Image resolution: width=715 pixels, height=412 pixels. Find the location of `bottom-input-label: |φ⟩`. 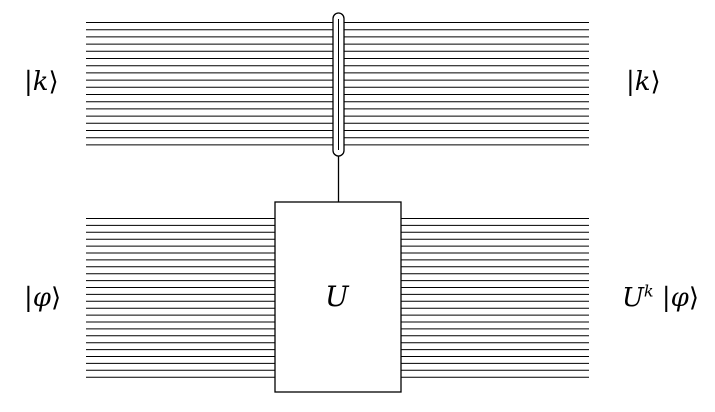

bottom-input-label: |φ⟩ is located at coordinates (43, 298).